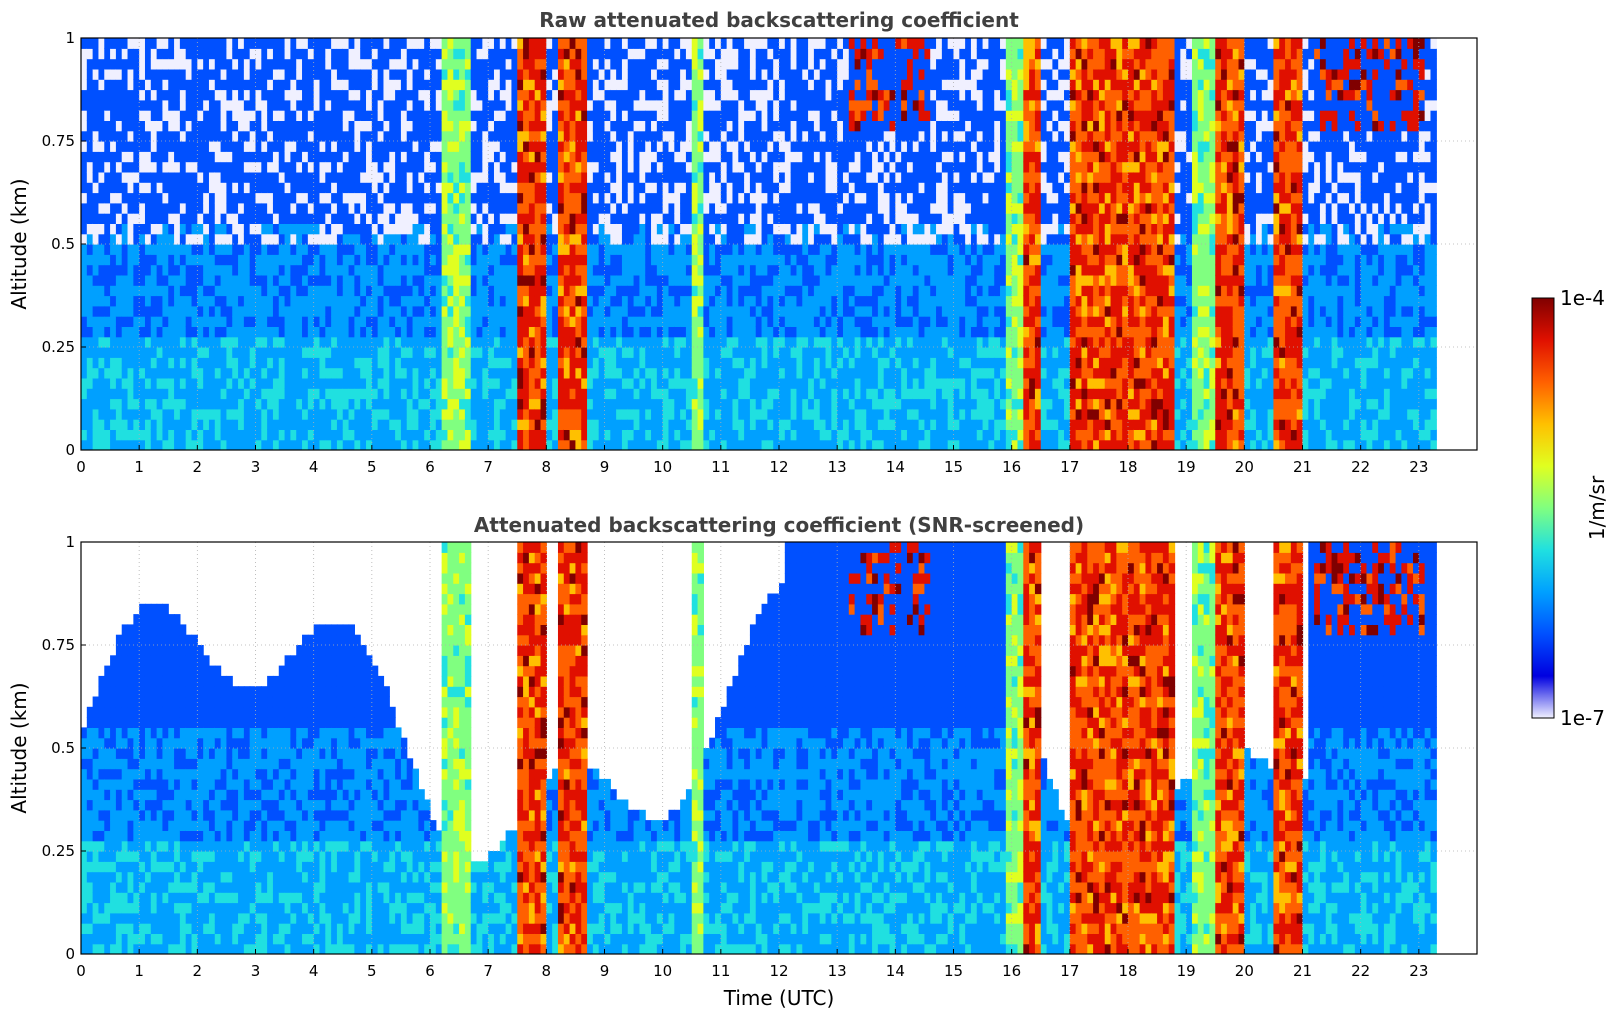 The height and width of the screenshot is (1020, 1621). I want to click on colorbar-max-label: 1e-4, so click(1582, 298).